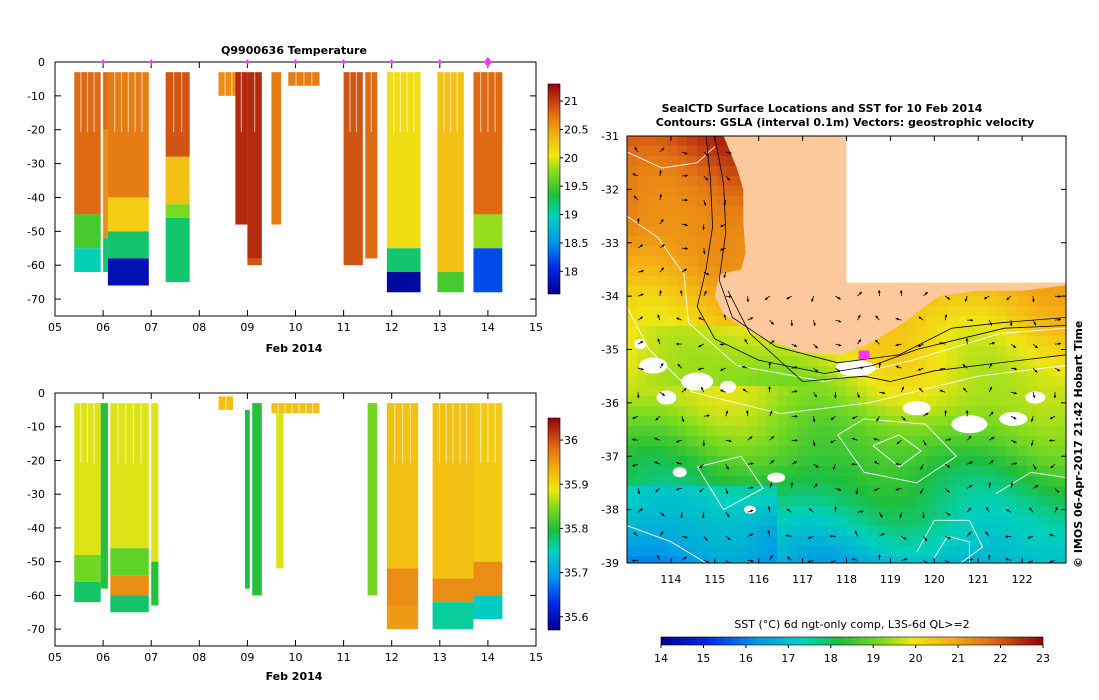 This screenshot has height=700, width=1099. What do you see at coordinates (934, 579) in the screenshot?
I see `map-lon-tick-label: 120` at bounding box center [934, 579].